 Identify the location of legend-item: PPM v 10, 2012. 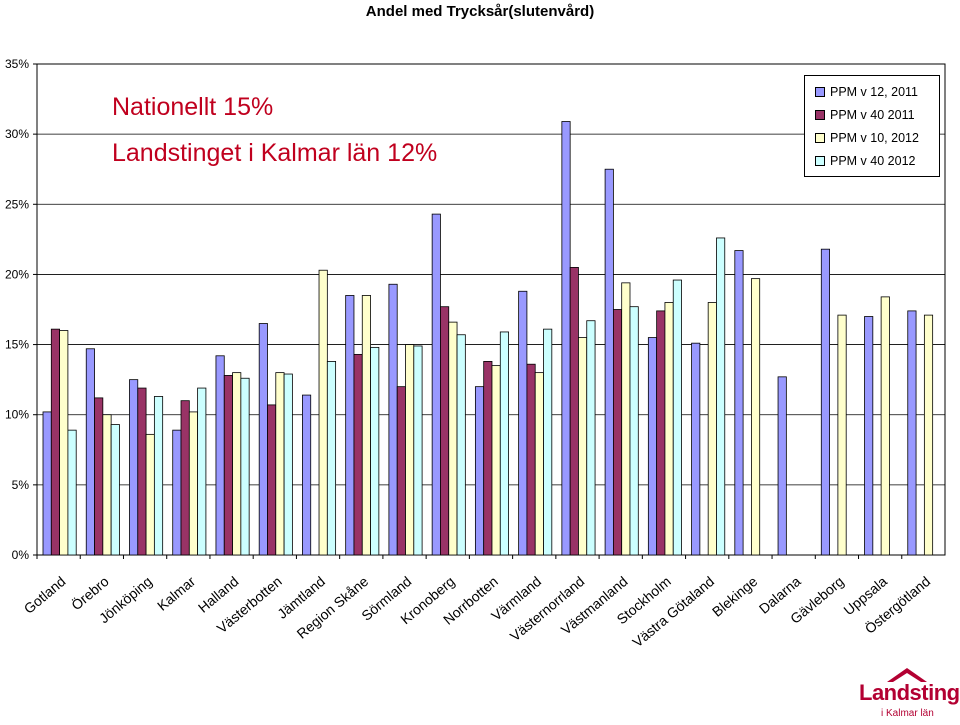
(877, 137).